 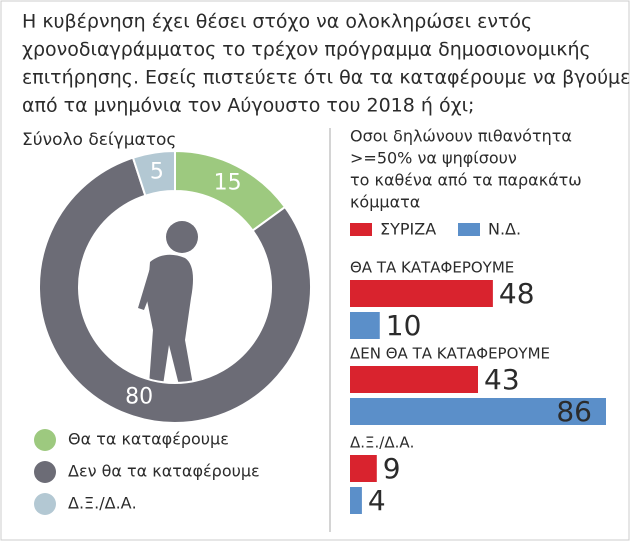 I want to click on chart-title: Οσοι δηλώνουν πιθανότητα, so click(x=461, y=136).